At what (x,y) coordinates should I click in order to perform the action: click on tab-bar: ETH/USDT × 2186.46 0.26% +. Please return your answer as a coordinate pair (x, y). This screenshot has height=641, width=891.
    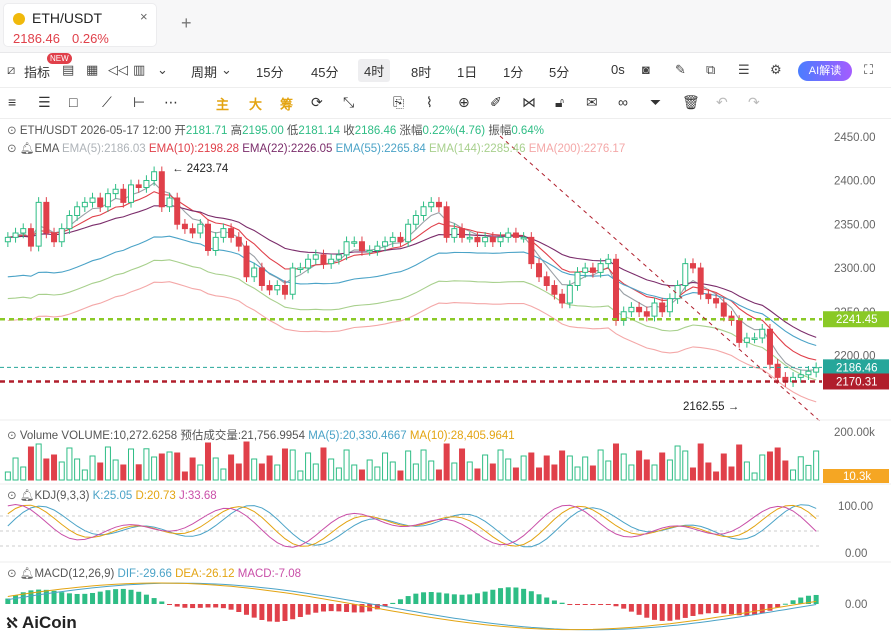
    Looking at the image, I should click on (445, 26).